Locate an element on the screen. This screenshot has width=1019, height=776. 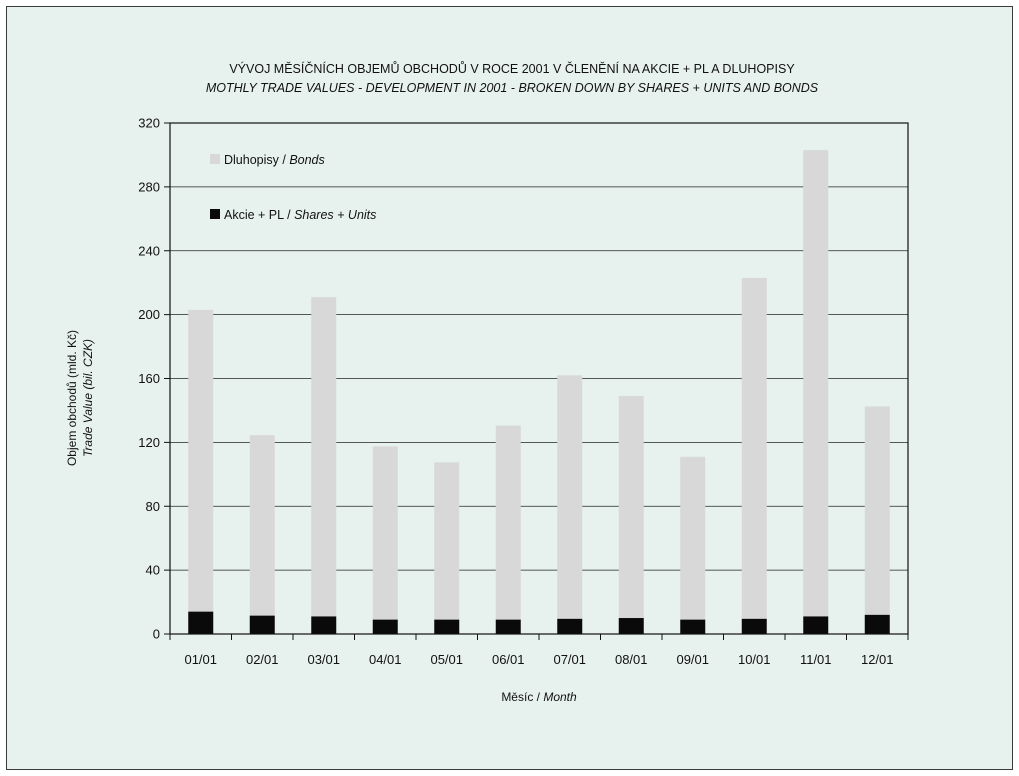
legend-swatch-shares is located at coordinates (215, 214).